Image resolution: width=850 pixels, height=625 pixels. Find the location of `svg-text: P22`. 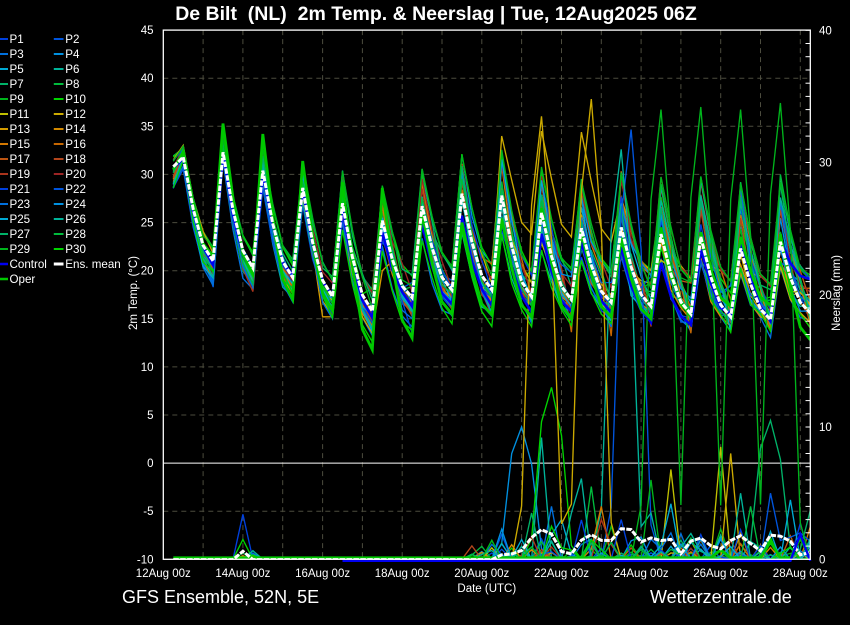

svg-text: P22 is located at coordinates (75, 189).